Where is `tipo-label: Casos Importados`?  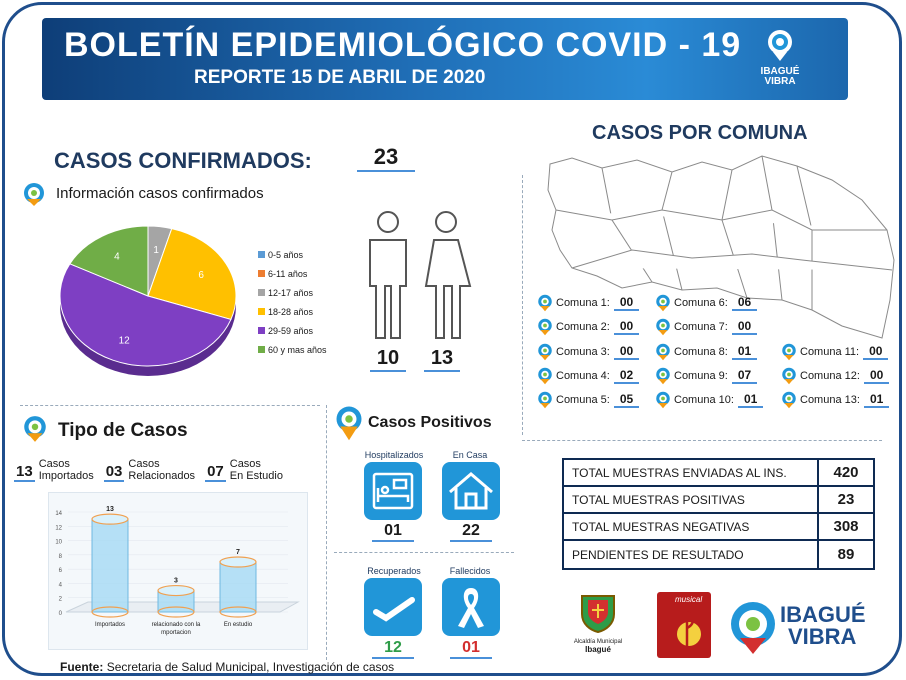 tipo-label: Casos Importados is located at coordinates (66, 470).